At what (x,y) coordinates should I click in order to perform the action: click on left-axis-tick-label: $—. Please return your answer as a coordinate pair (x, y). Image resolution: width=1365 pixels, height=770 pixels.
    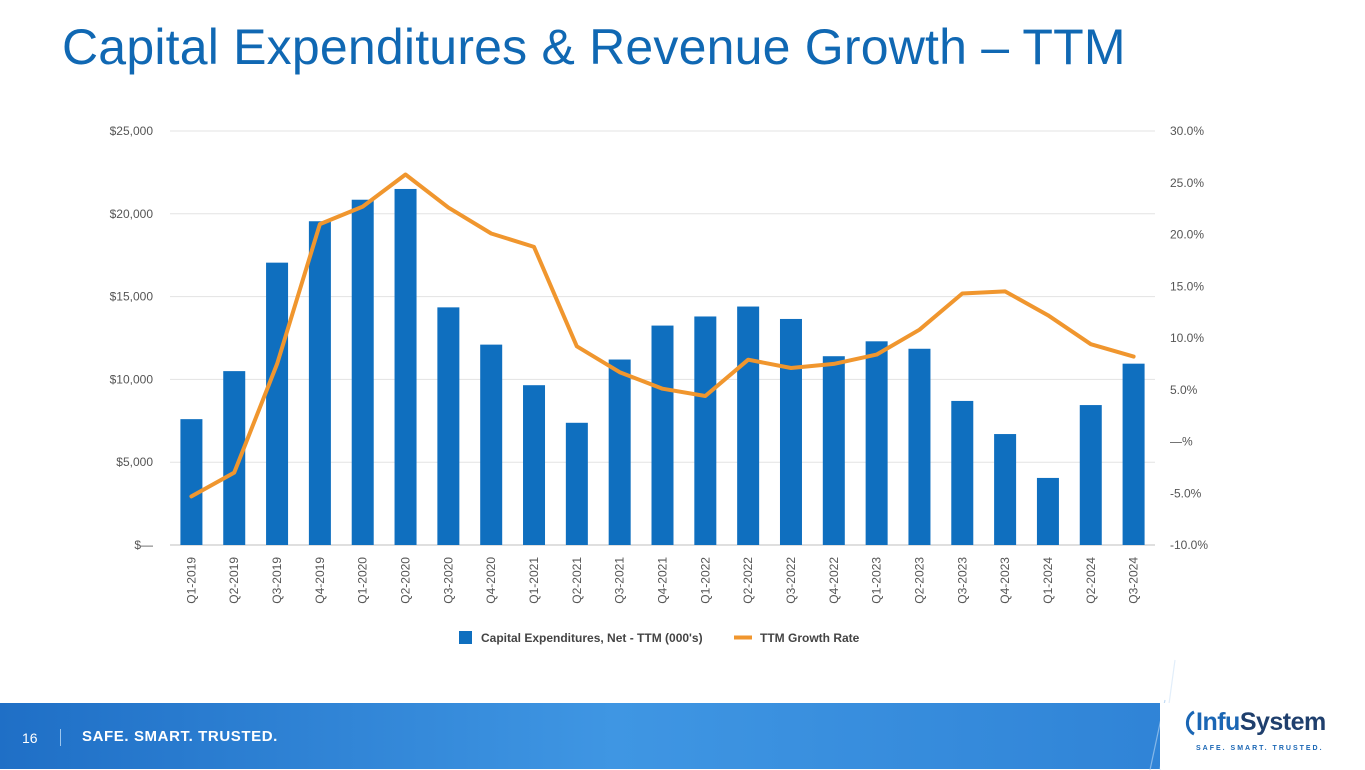
    Looking at the image, I should click on (143, 545).